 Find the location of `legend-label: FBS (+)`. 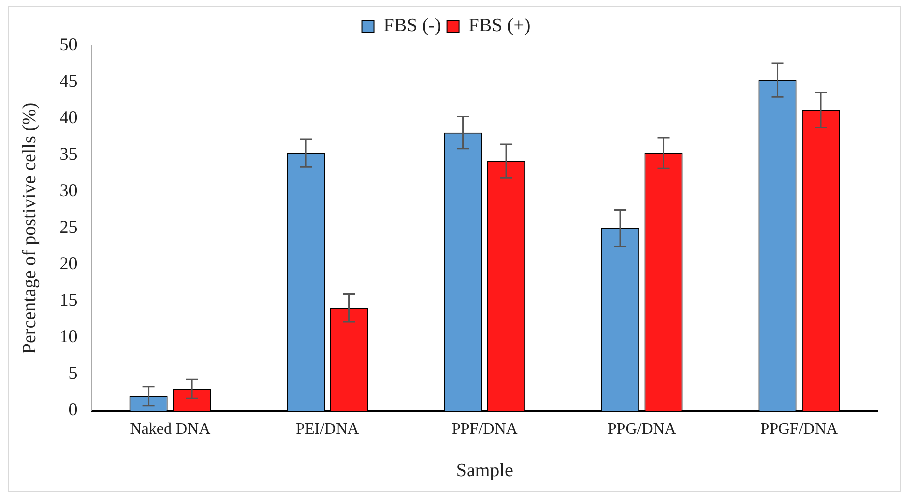

legend-label: FBS (+) is located at coordinates (499, 25).